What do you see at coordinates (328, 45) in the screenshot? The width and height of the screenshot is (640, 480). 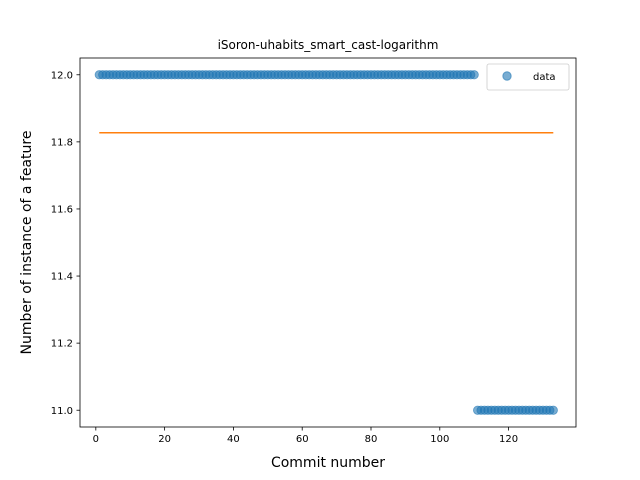 I see `chart-title: iSoron-uhabits_smart_cast-logarithm` at bounding box center [328, 45].